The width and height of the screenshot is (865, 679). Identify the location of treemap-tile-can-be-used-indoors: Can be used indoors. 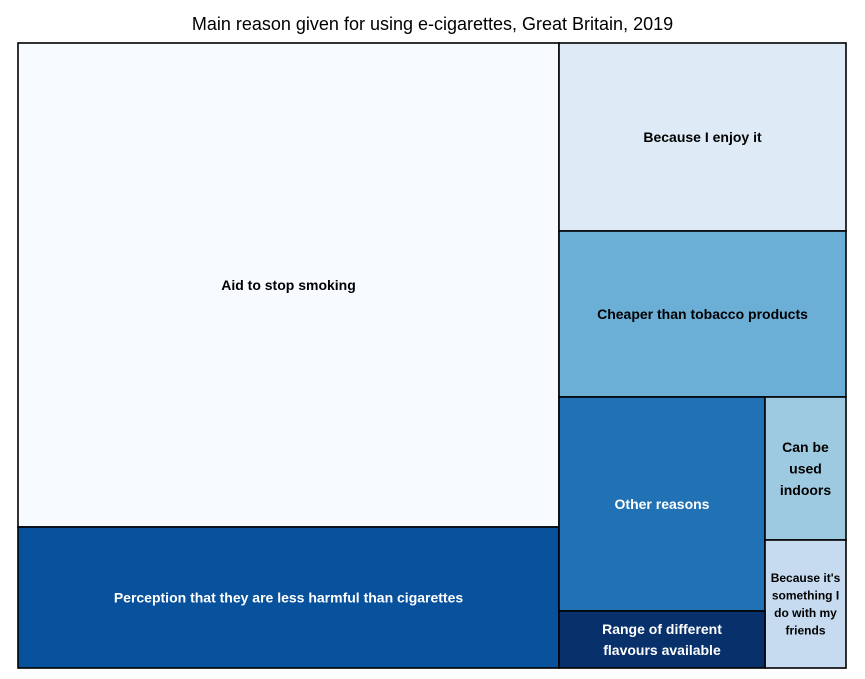
(805, 468).